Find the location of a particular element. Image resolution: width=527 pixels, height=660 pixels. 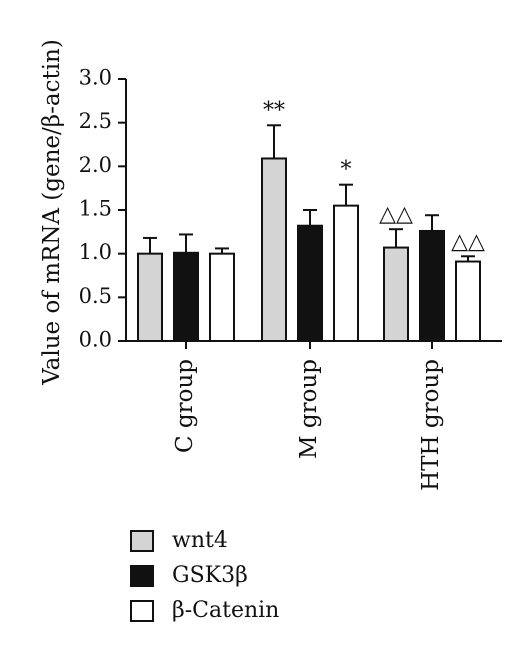

significance-marker: ** is located at coordinates (274, 110).